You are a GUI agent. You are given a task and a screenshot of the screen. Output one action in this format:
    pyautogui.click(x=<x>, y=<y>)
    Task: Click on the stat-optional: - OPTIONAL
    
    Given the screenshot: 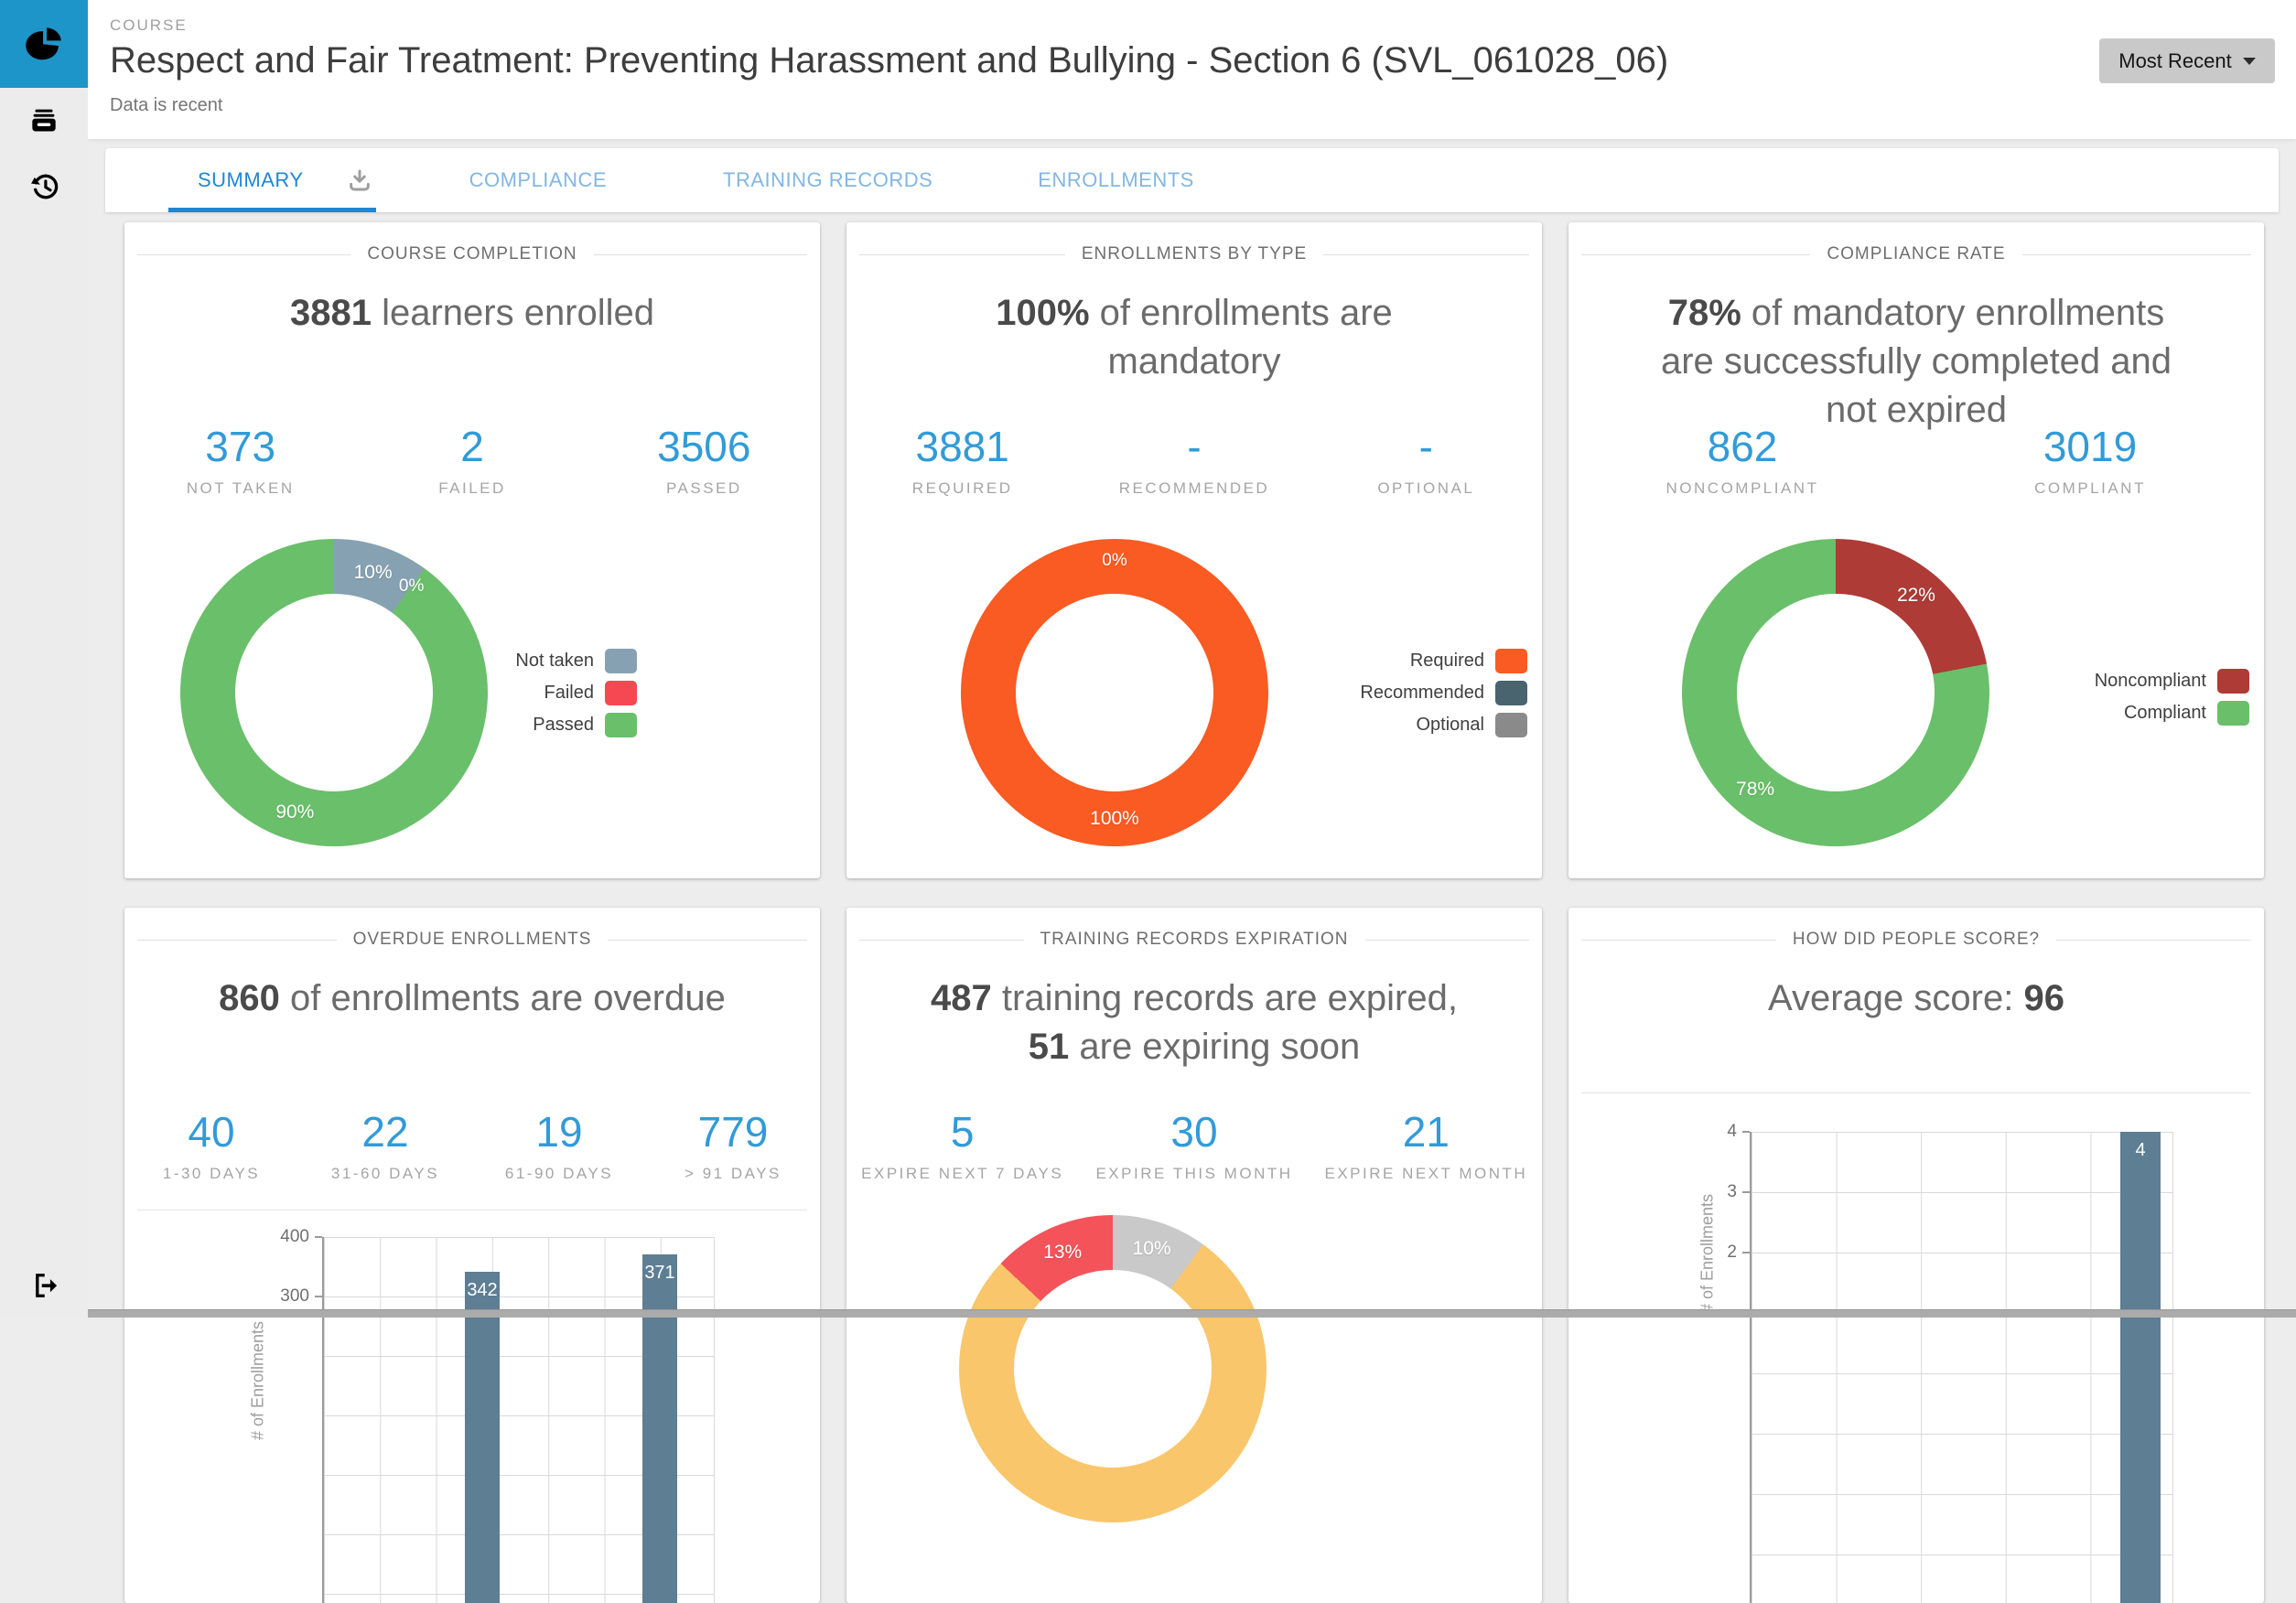 What is the action you would take?
    pyautogui.click(x=1426, y=460)
    